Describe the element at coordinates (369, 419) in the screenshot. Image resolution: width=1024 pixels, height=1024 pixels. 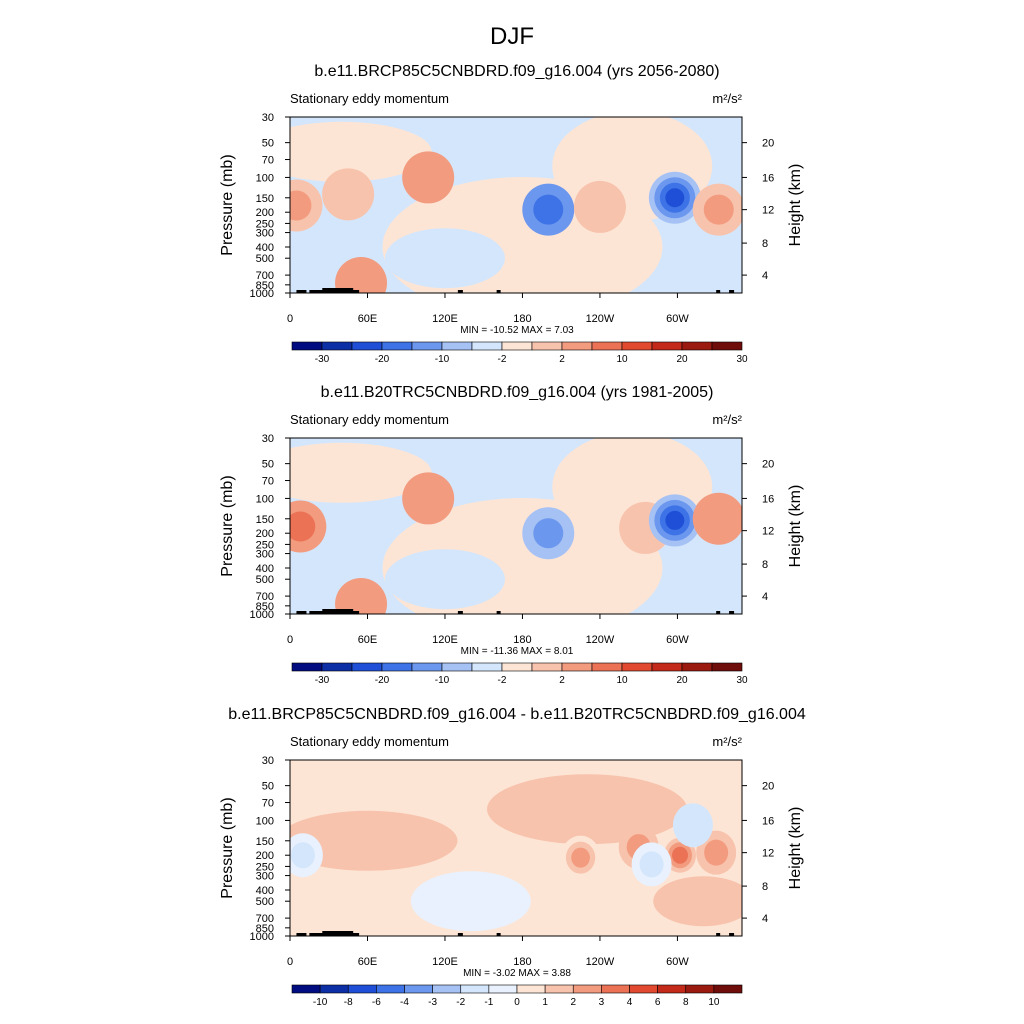
I see `panel-subtitle: Stationary eddy momentum` at that location.